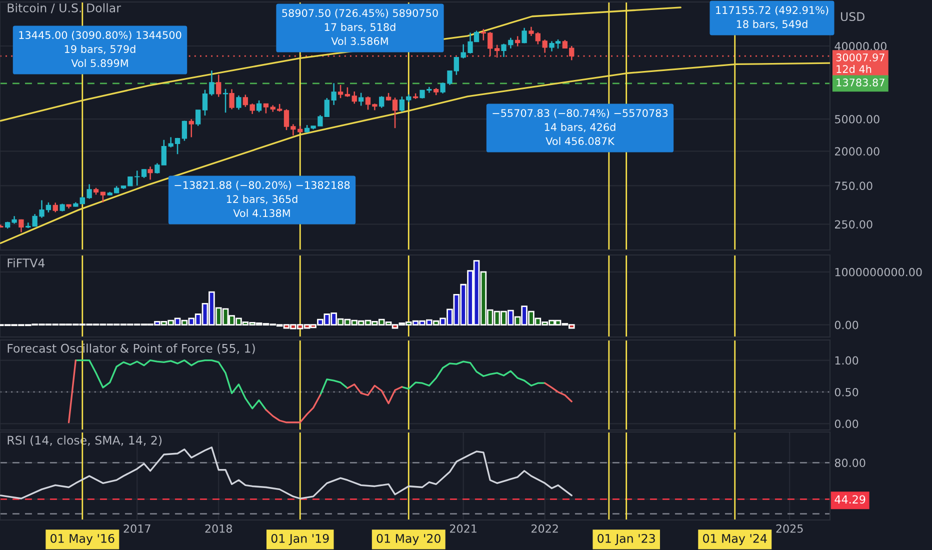  Describe the element at coordinates (26, 263) in the screenshot. I see `chart-title: FiFTV4` at that location.